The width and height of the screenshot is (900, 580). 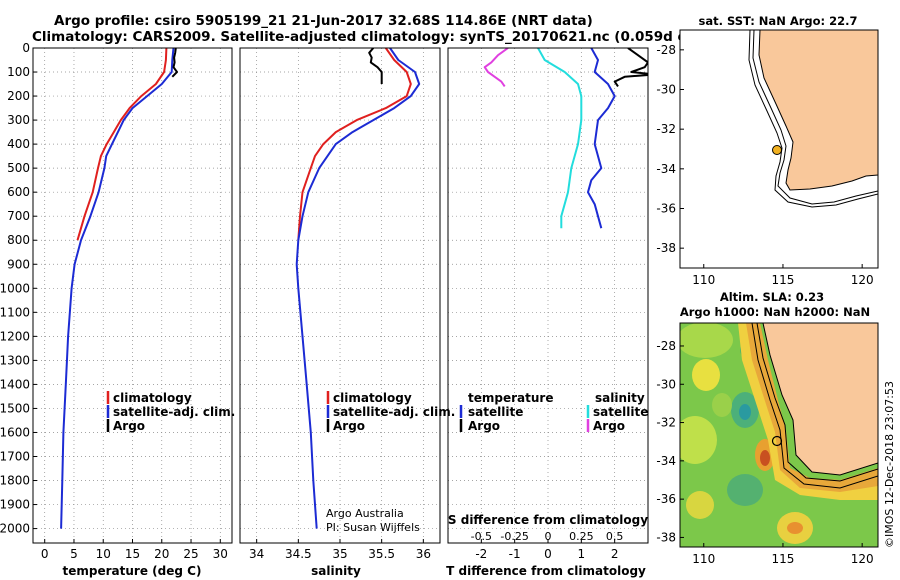 I want to click on imos-watermark: ©IMOS 12-Dec-2018 23:07:53, so click(x=889, y=464).